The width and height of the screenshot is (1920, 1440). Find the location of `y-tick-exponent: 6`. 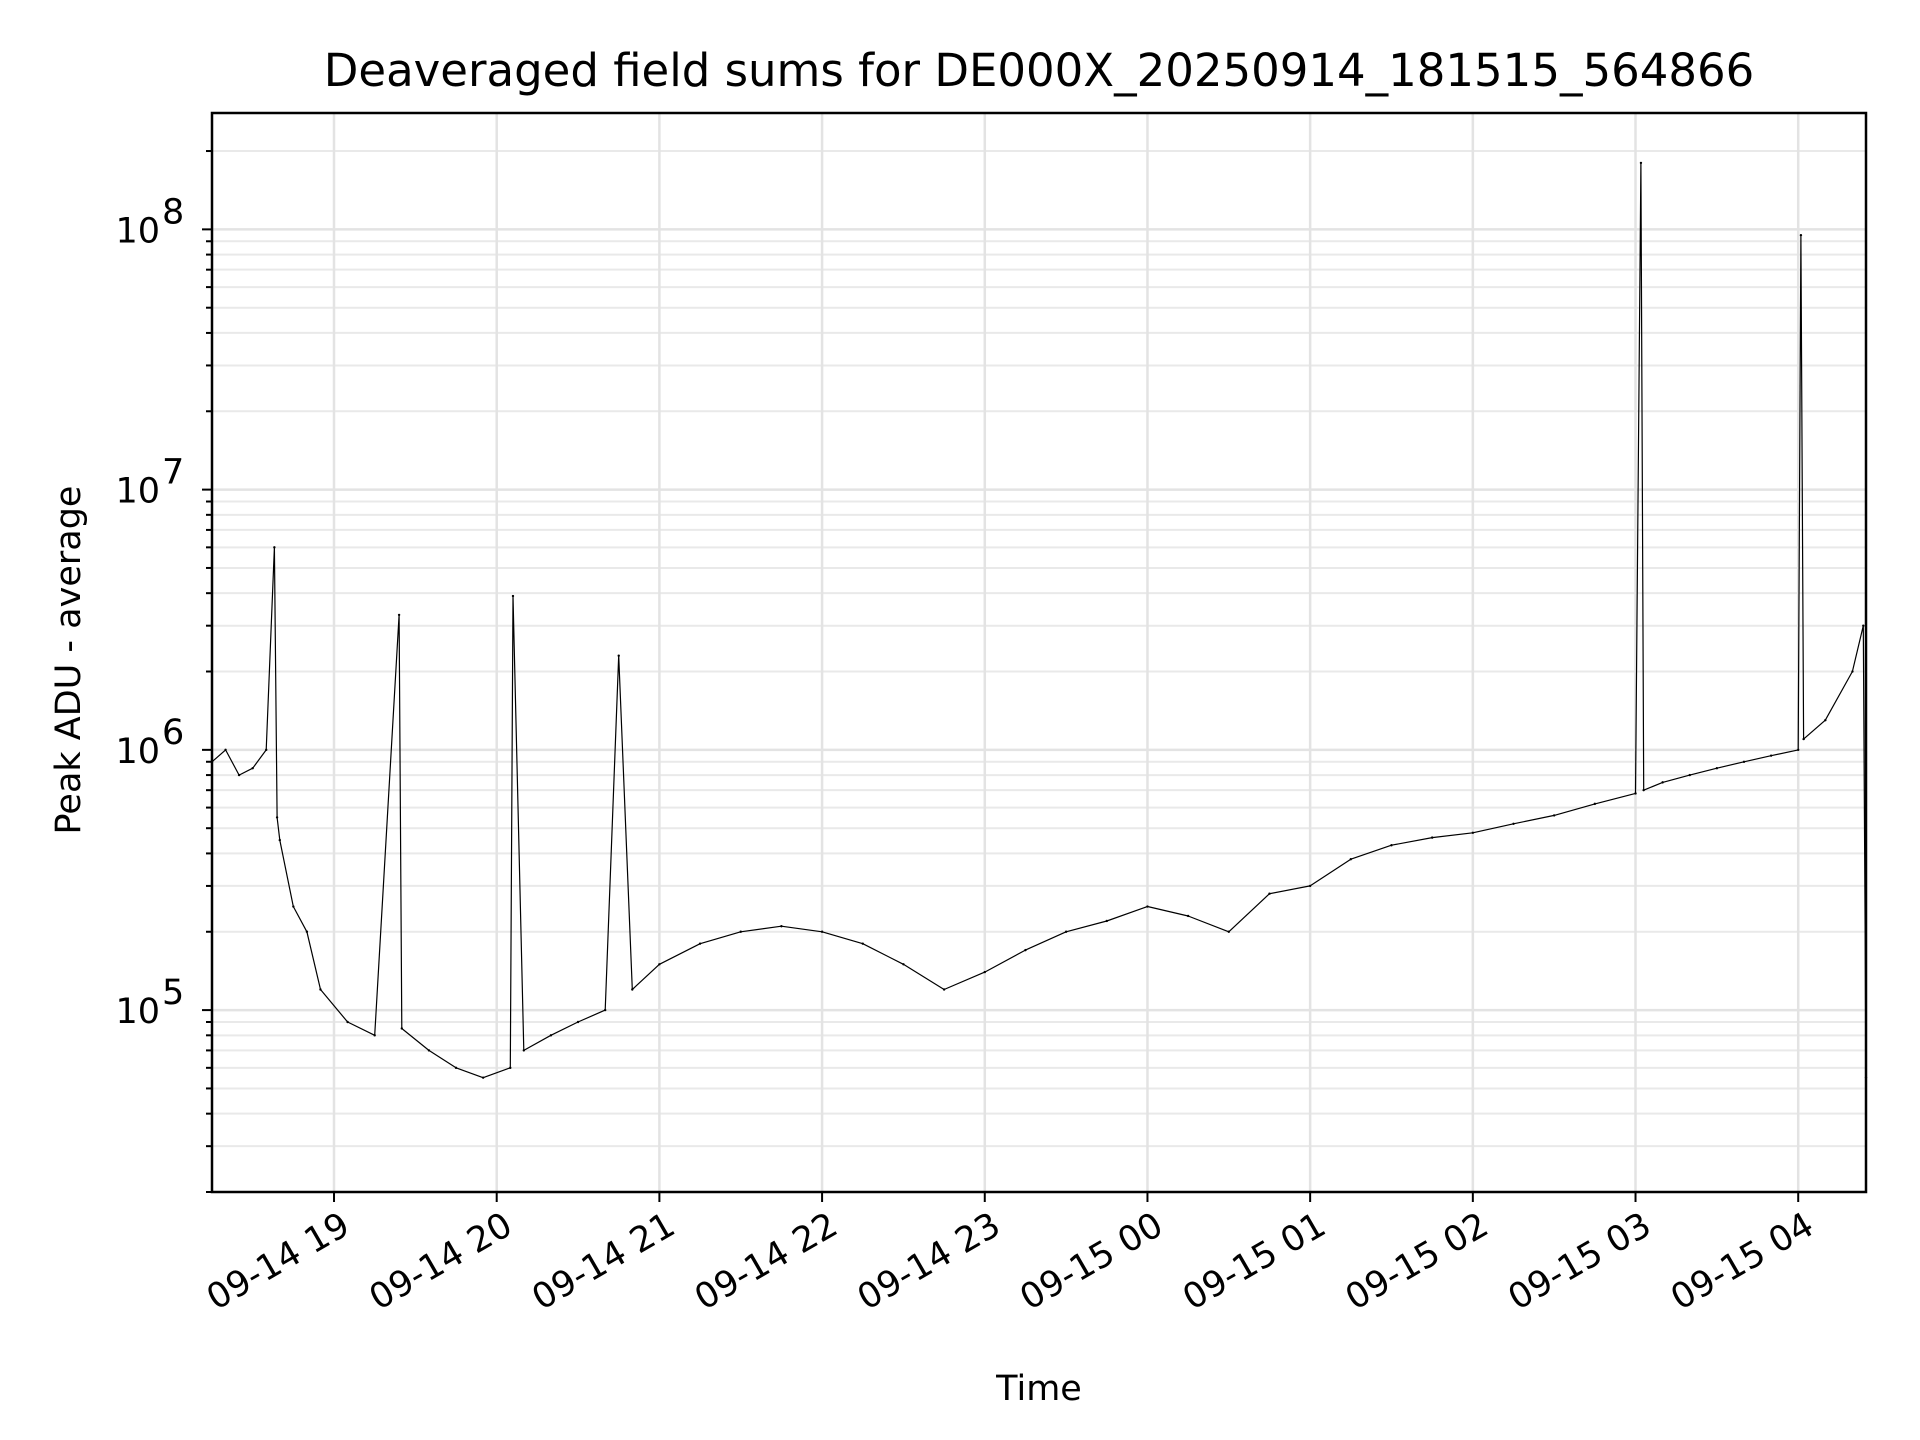

y-tick-exponent: 6 is located at coordinates (173, 733).